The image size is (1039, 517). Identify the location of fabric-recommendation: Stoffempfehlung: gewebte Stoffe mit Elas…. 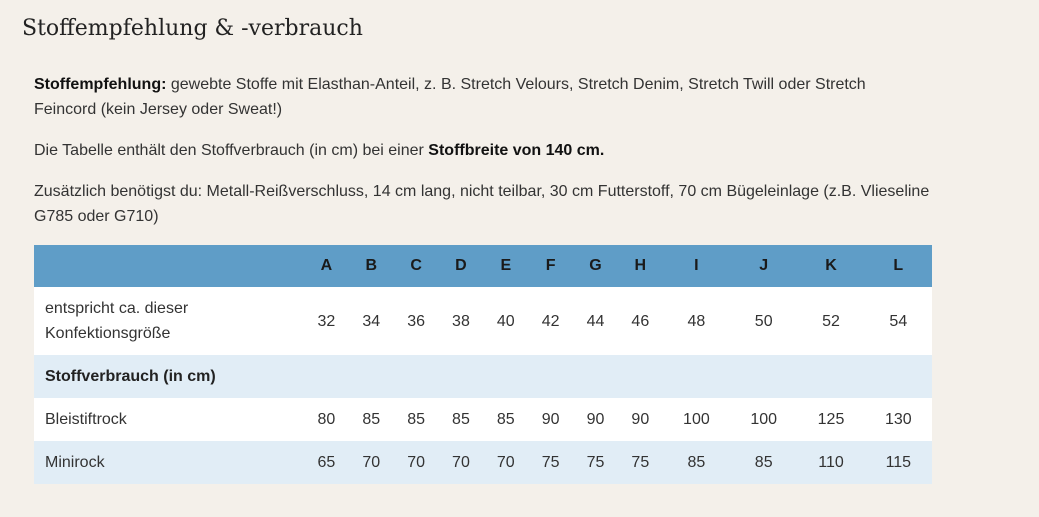
(483, 97).